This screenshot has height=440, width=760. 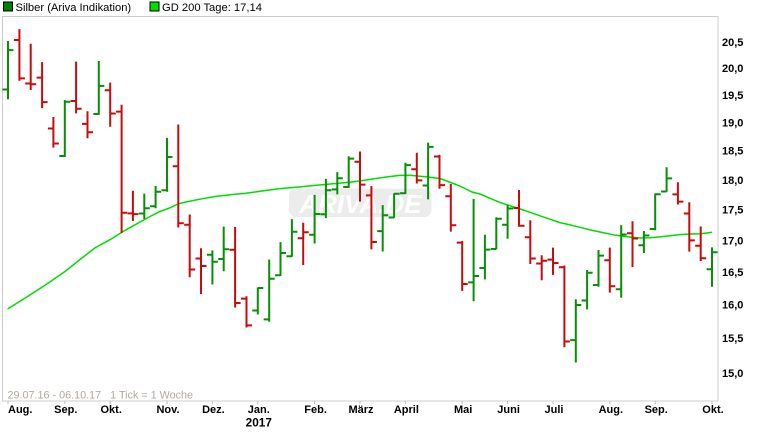 I want to click on svg-text: 15,0, so click(x=732, y=374).